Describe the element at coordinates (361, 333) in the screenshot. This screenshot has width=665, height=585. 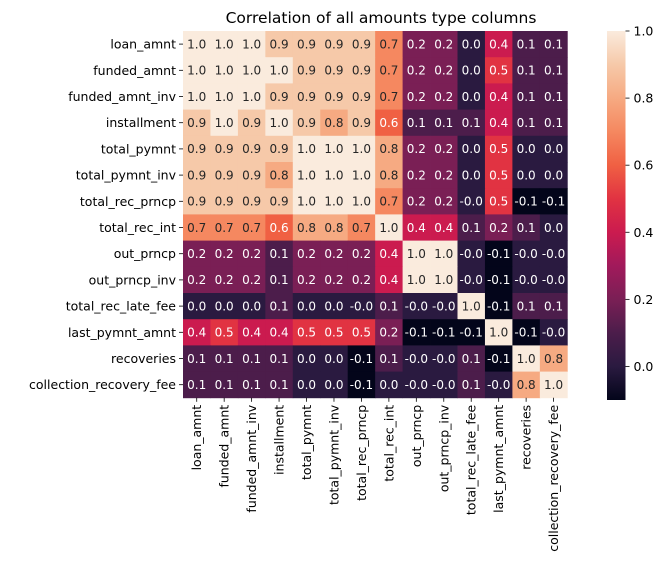
I see `cell-value-label: 0.5` at that location.